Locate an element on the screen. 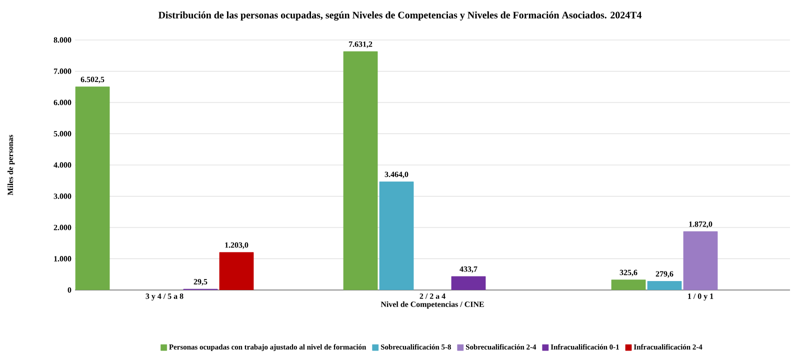 The image size is (800, 355). chart-title: Distribución de las personas ocupadas, según Niveles de Competencias y Niveles de Formación Asociados. 2024T4 is located at coordinates (400, 16).